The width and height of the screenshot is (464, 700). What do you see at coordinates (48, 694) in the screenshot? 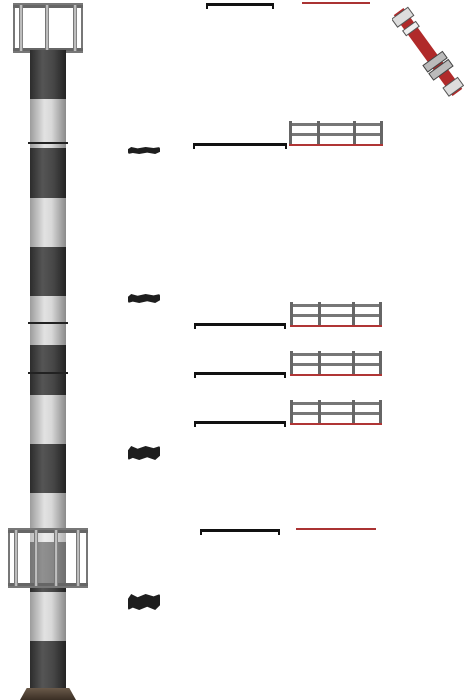
I see `tower-base` at bounding box center [48, 694].